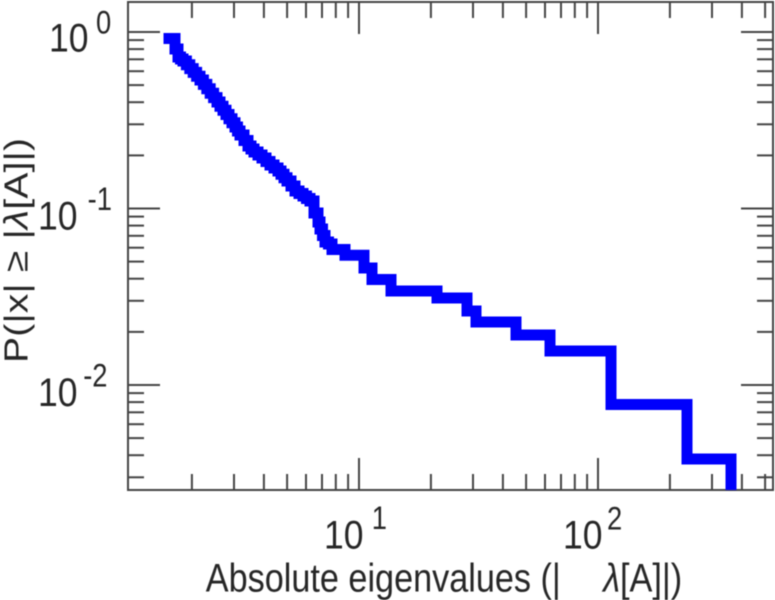 This screenshot has width=775, height=600. I want to click on svg-text: -2, so click(95, 376).